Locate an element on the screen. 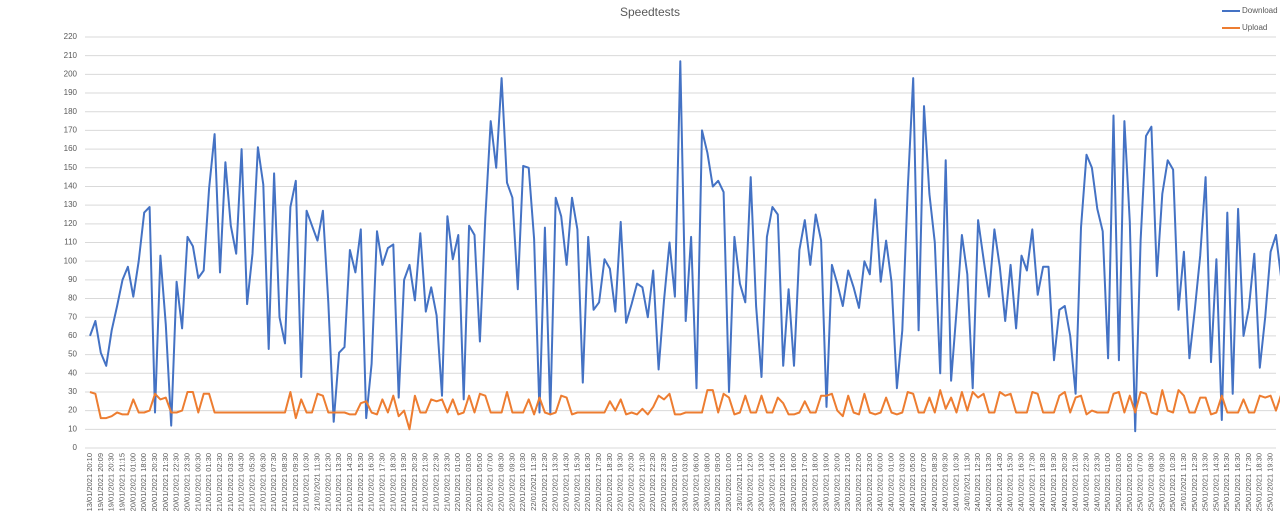 This screenshot has width=1280, height=526. x-tick-label: 20/01/2021 23:30 is located at coordinates (186, 482).